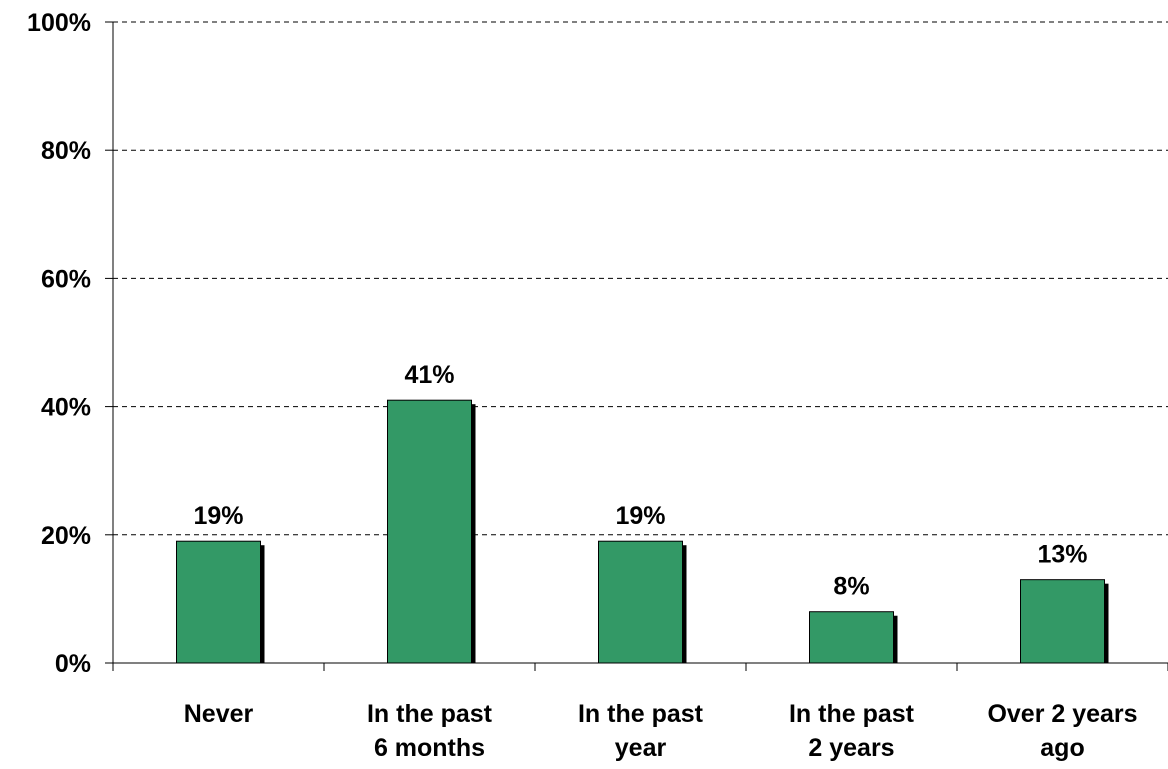 This screenshot has height=769, width=1168. Describe the element at coordinates (852, 731) in the screenshot. I see `x-category-label: In the past 2 years` at that location.